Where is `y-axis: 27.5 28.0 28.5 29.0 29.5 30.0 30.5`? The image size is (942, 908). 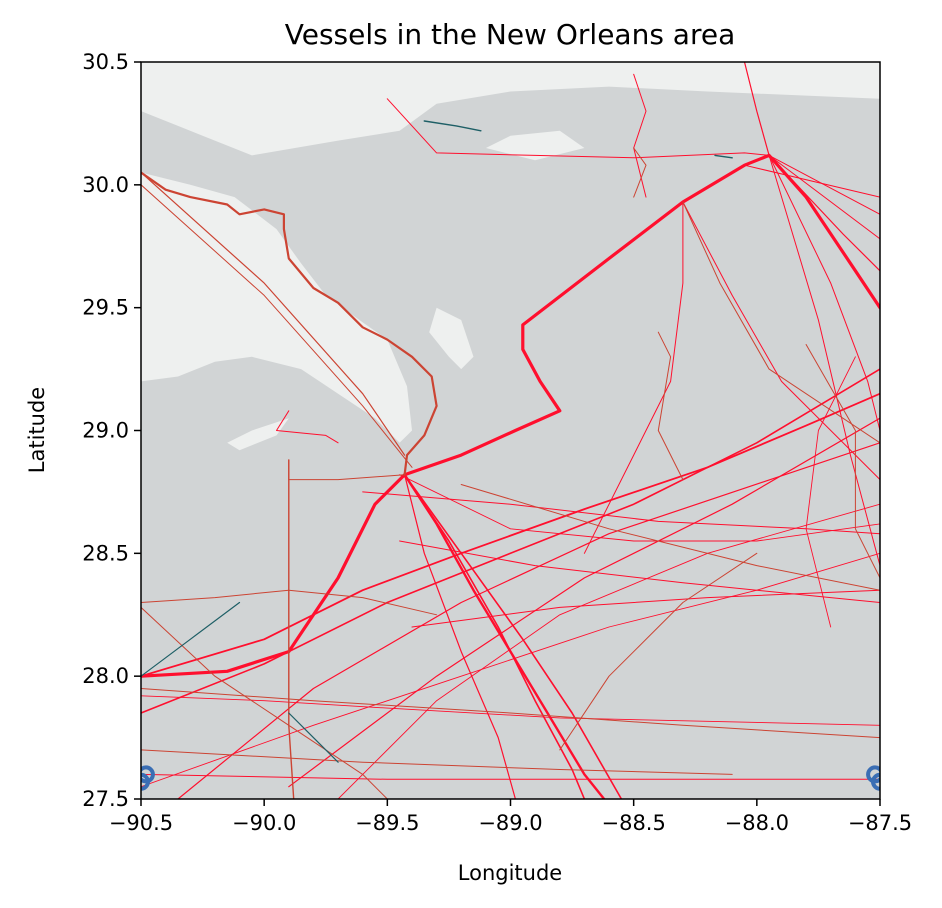 y-axis: 27.5 28.0 28.5 29.0 29.5 30.0 30.5 is located at coordinates (111, 430).